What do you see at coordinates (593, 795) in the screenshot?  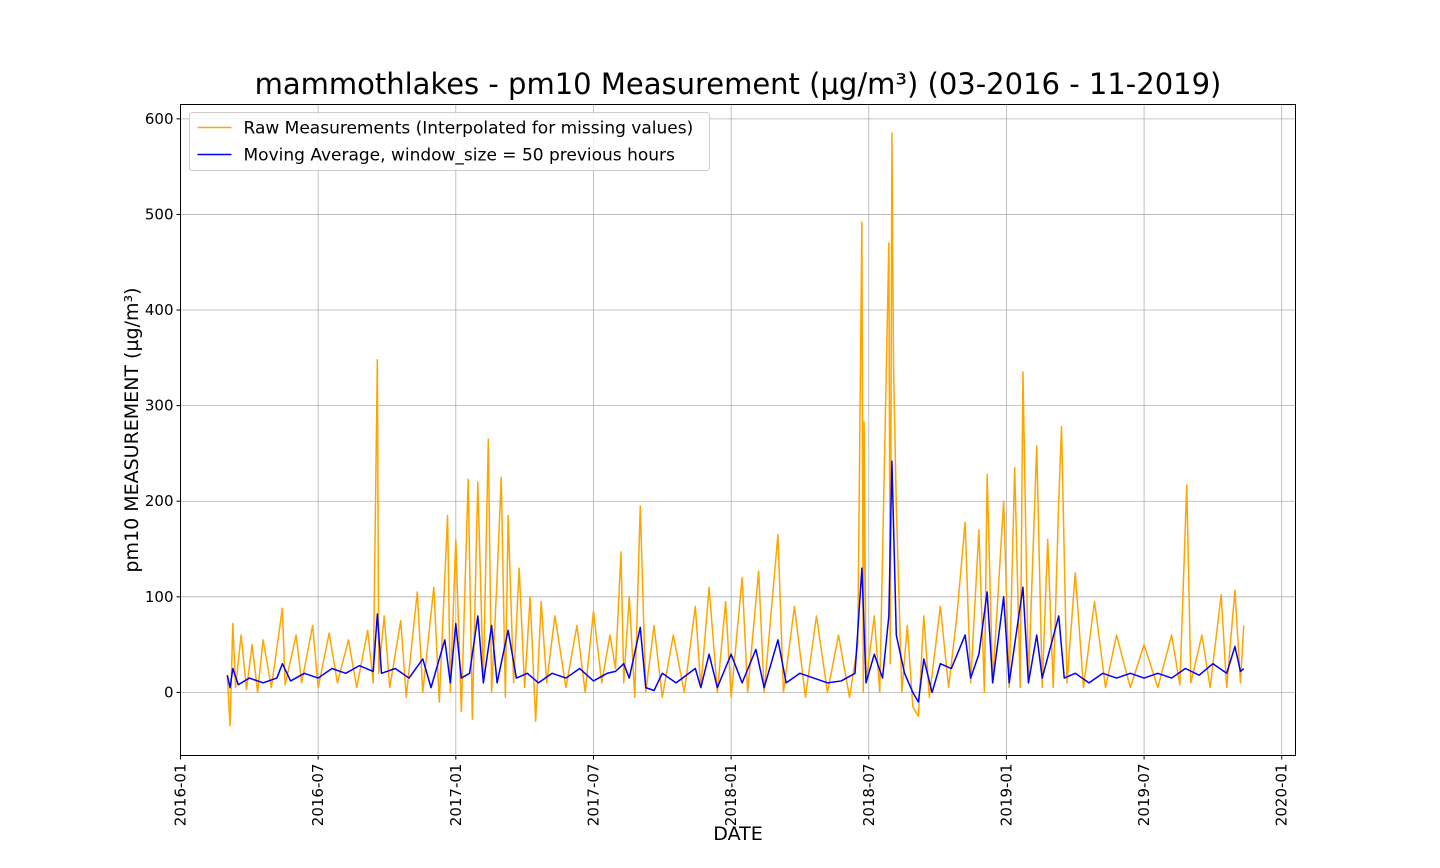 I see `x-tick-label: 2017-07` at bounding box center [593, 795].